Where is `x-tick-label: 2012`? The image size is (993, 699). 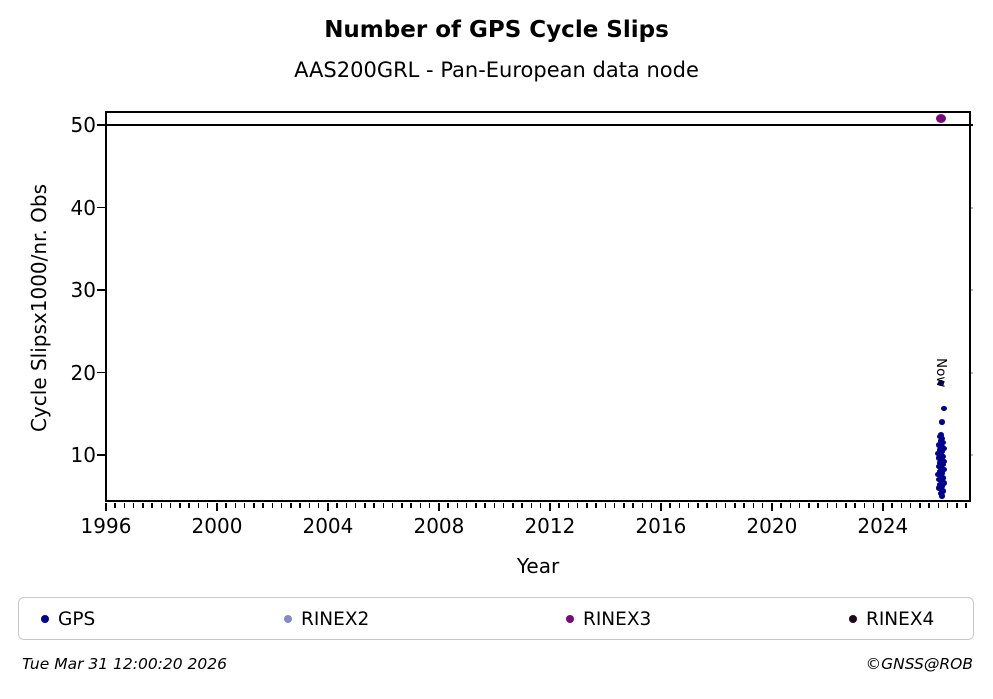 x-tick-label: 2012 is located at coordinates (550, 526).